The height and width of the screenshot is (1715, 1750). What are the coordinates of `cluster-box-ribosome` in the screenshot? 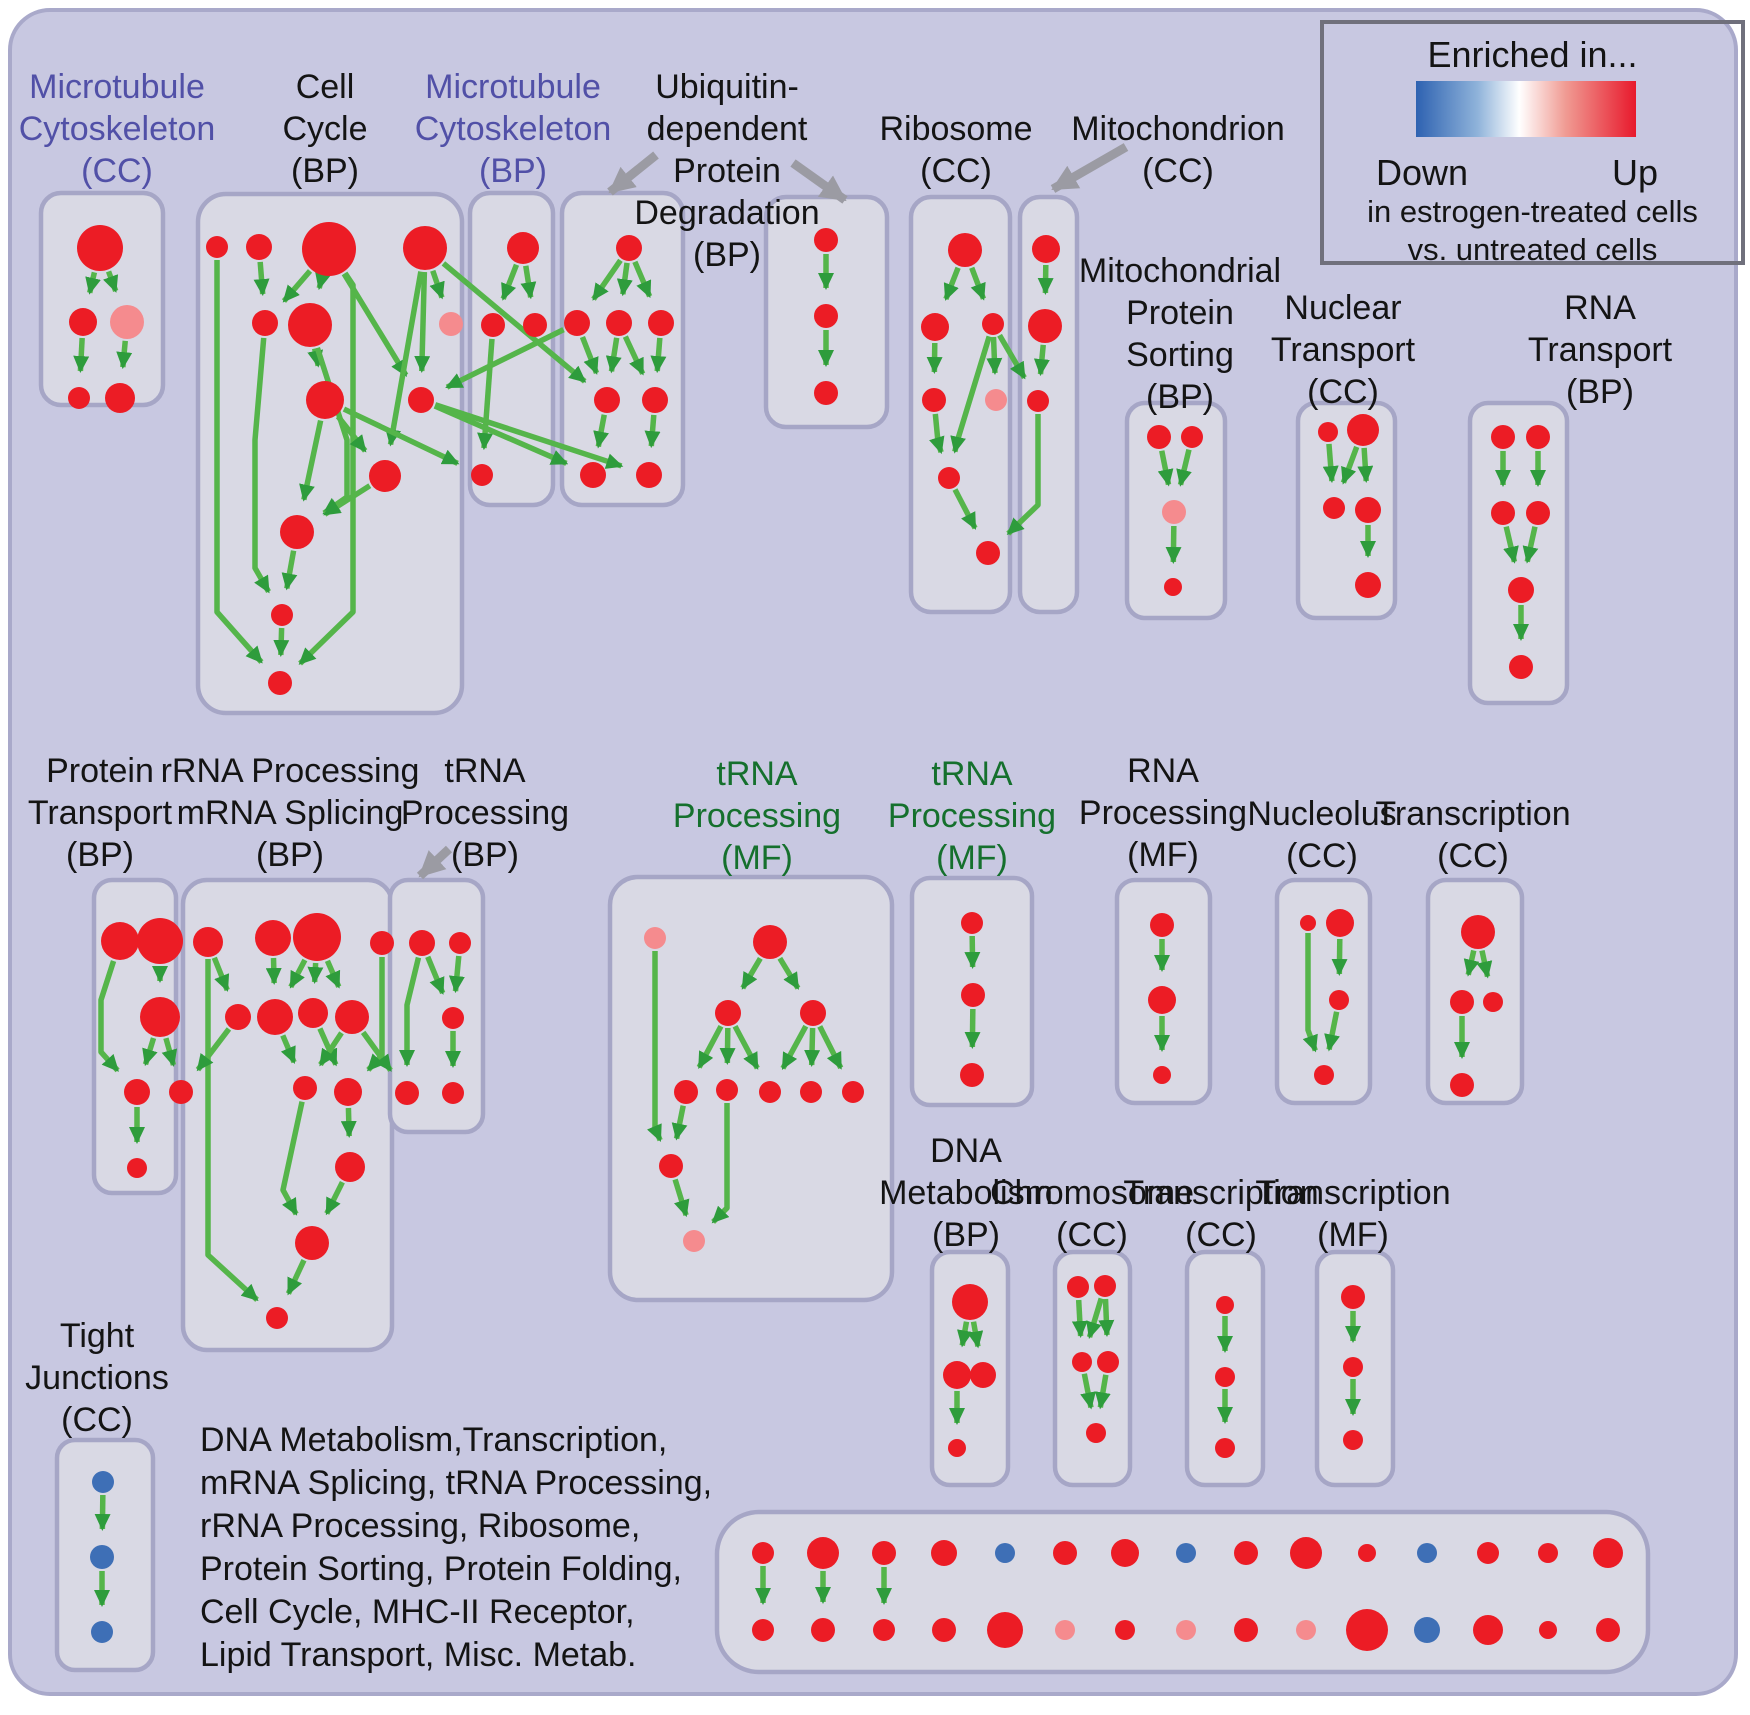 It's located at (960, 404).